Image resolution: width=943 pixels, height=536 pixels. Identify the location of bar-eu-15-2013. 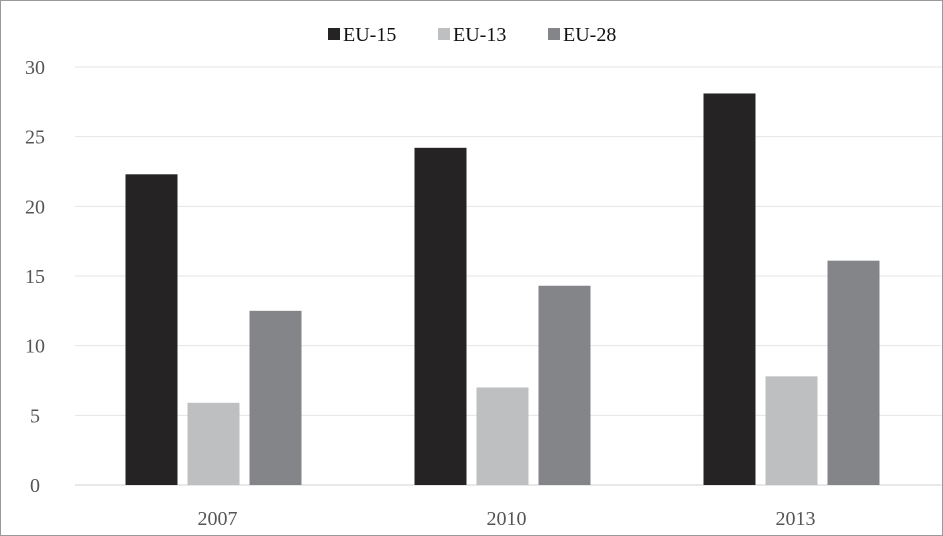
(729, 289).